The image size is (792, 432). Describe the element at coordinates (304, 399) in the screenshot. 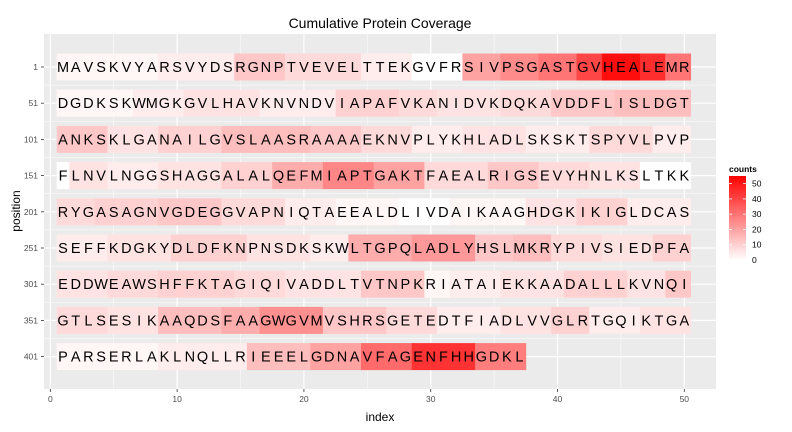

I see `x-tick-label: 20` at that location.